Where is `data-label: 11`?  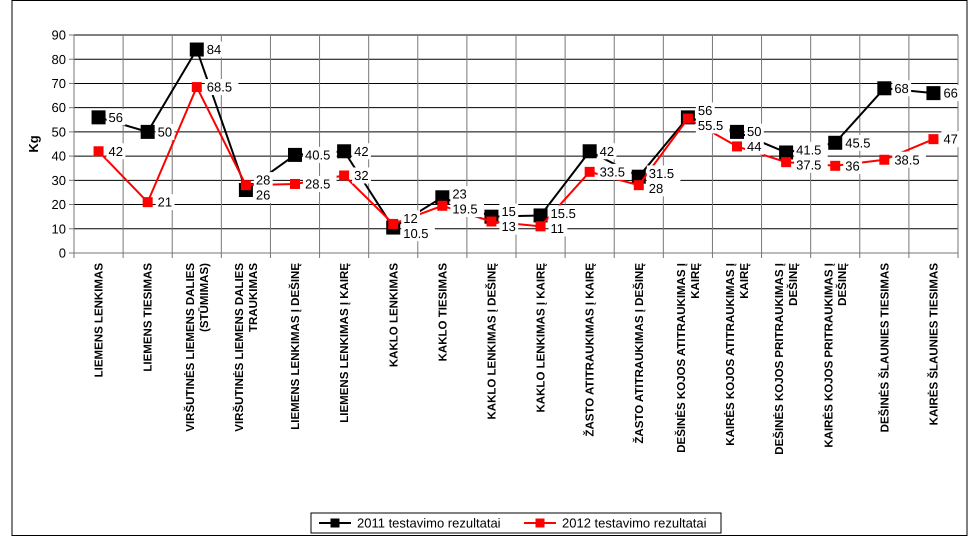 data-label: 11 is located at coordinates (557, 228).